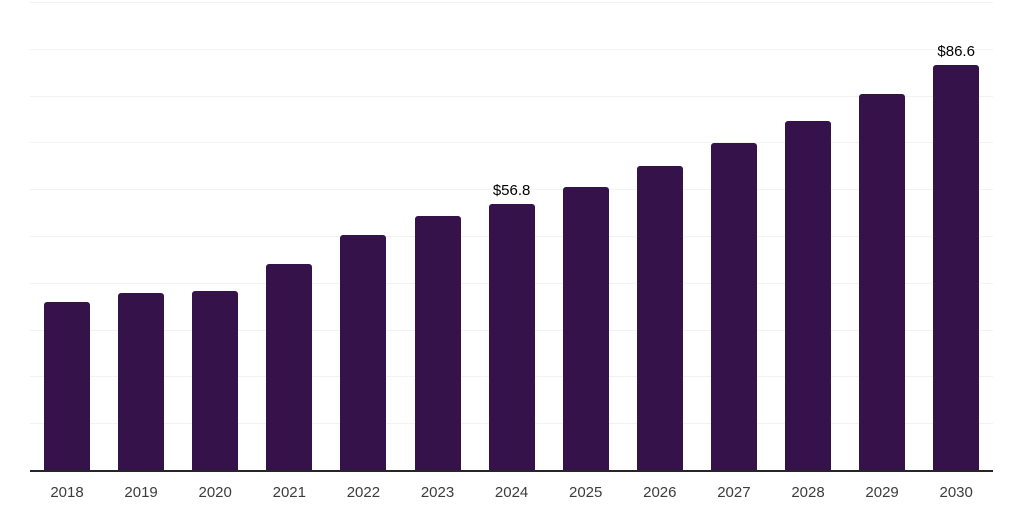 The width and height of the screenshot is (1024, 512). Describe the element at coordinates (511, 492) in the screenshot. I see `x-tick-label-2024: 2024` at that location.